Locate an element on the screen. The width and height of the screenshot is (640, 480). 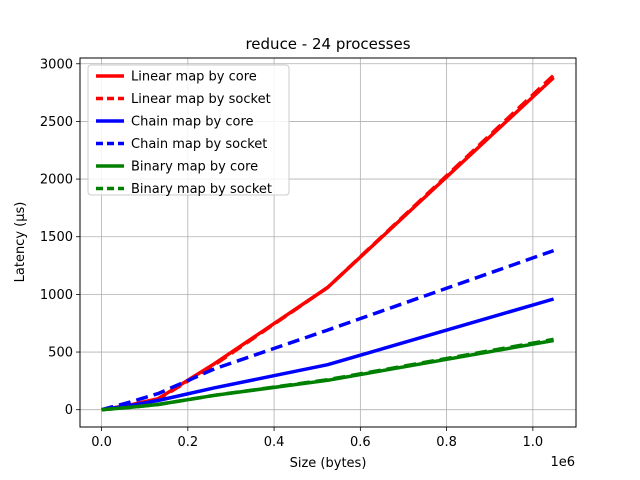
y-tick-label: 3000 is located at coordinates (56, 64).